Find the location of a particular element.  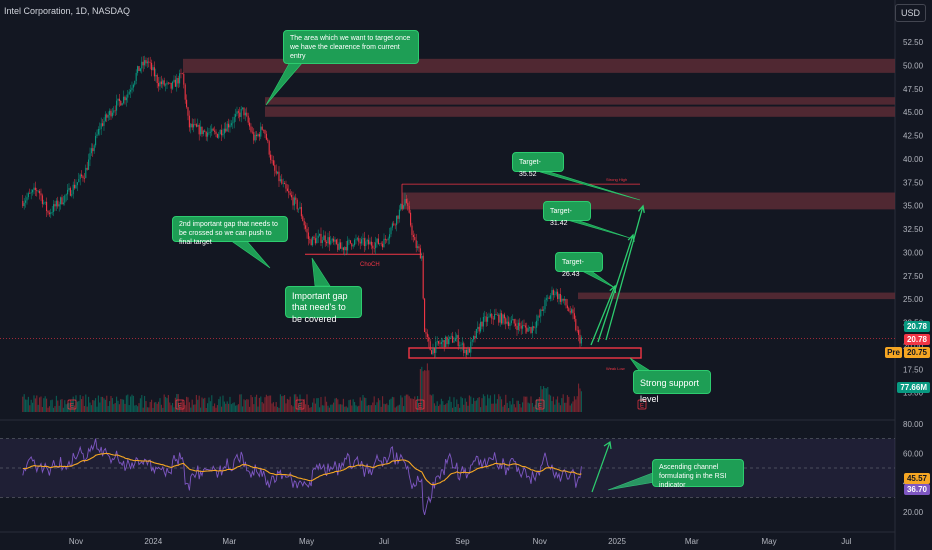

currency-button: USD is located at coordinates (910, 13).